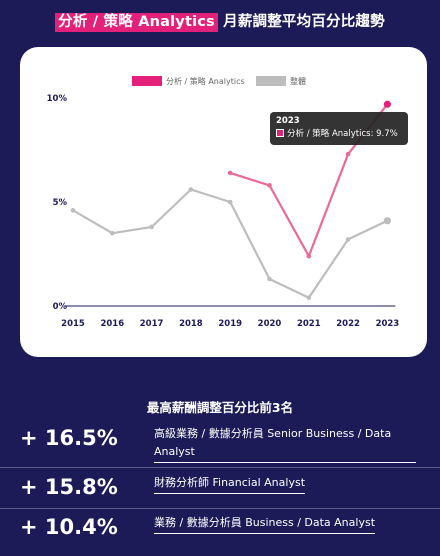 Image resolution: width=440 pixels, height=556 pixels. What do you see at coordinates (205, 81) in the screenshot?
I see `legend-label-analytics: 分析 / 策略 Analytics` at bounding box center [205, 81].